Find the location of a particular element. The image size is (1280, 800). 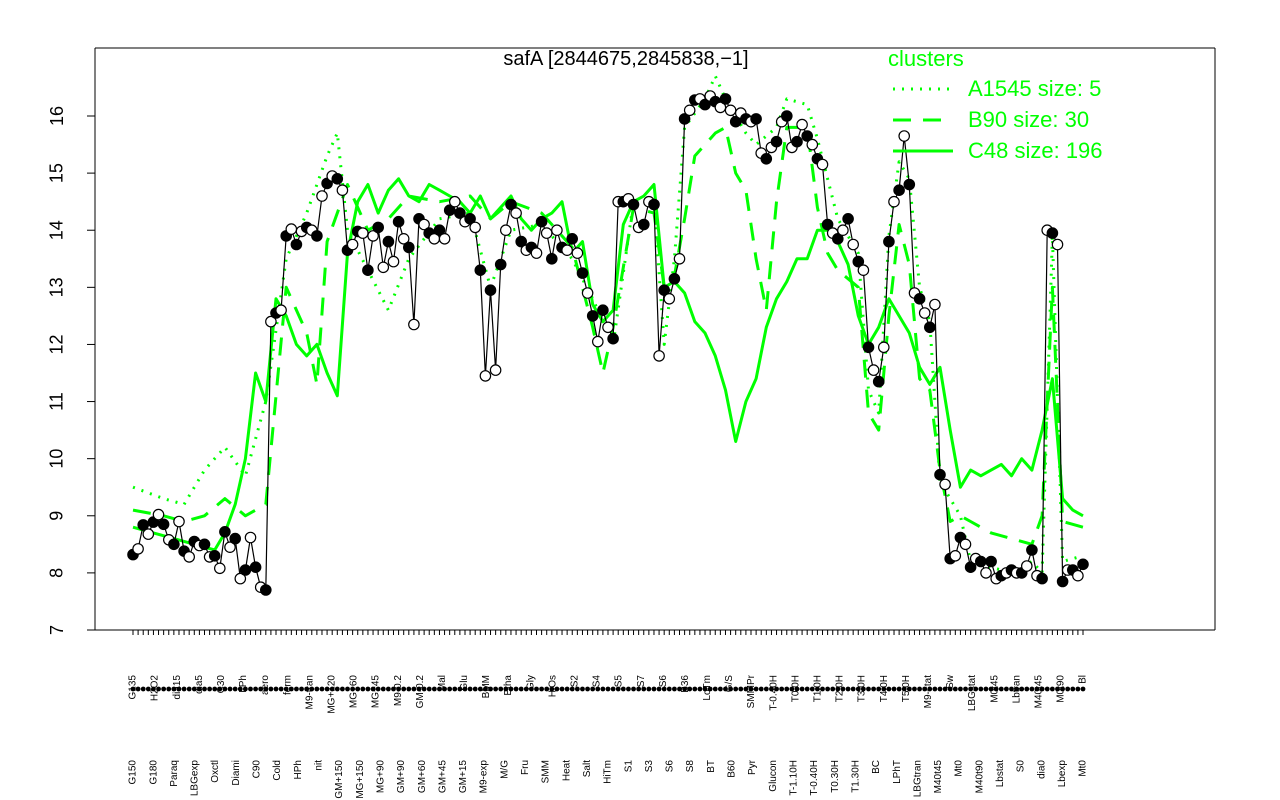

x-tick-label-top: LoTm is located at coordinates (707, 688).